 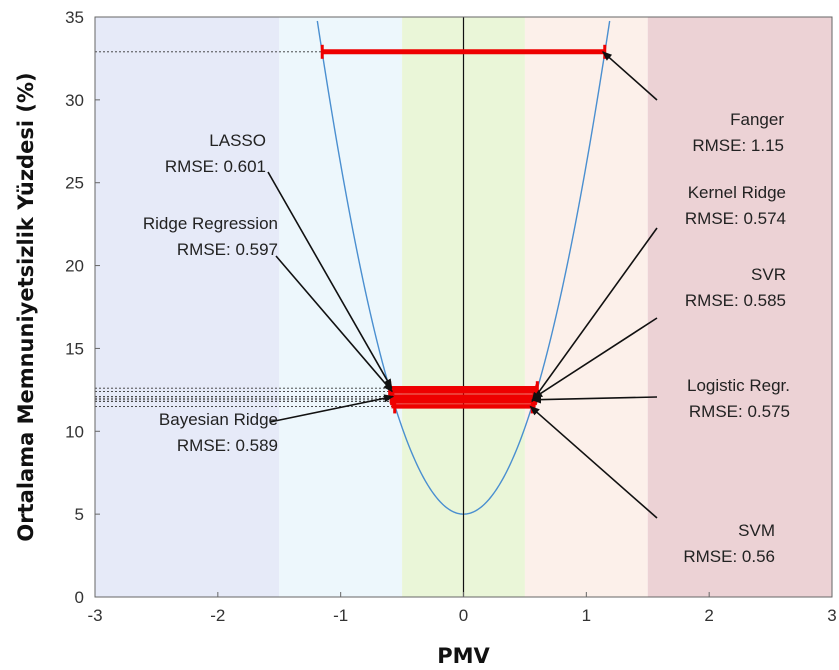 I want to click on y-axis-ticks: 0 5 10 15 20 25 30 35, so click(x=82, y=307).